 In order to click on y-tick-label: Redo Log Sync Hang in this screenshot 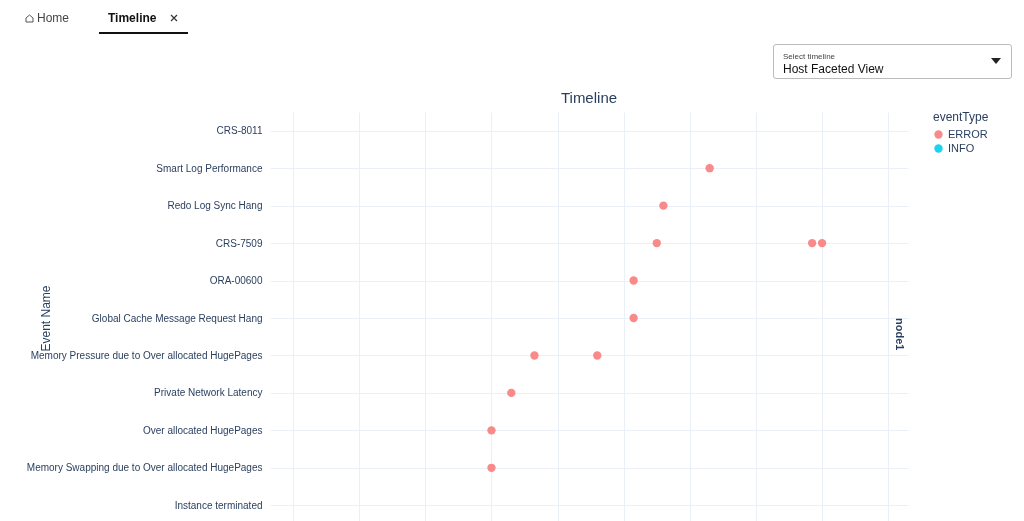, I will do `click(215, 206)`.